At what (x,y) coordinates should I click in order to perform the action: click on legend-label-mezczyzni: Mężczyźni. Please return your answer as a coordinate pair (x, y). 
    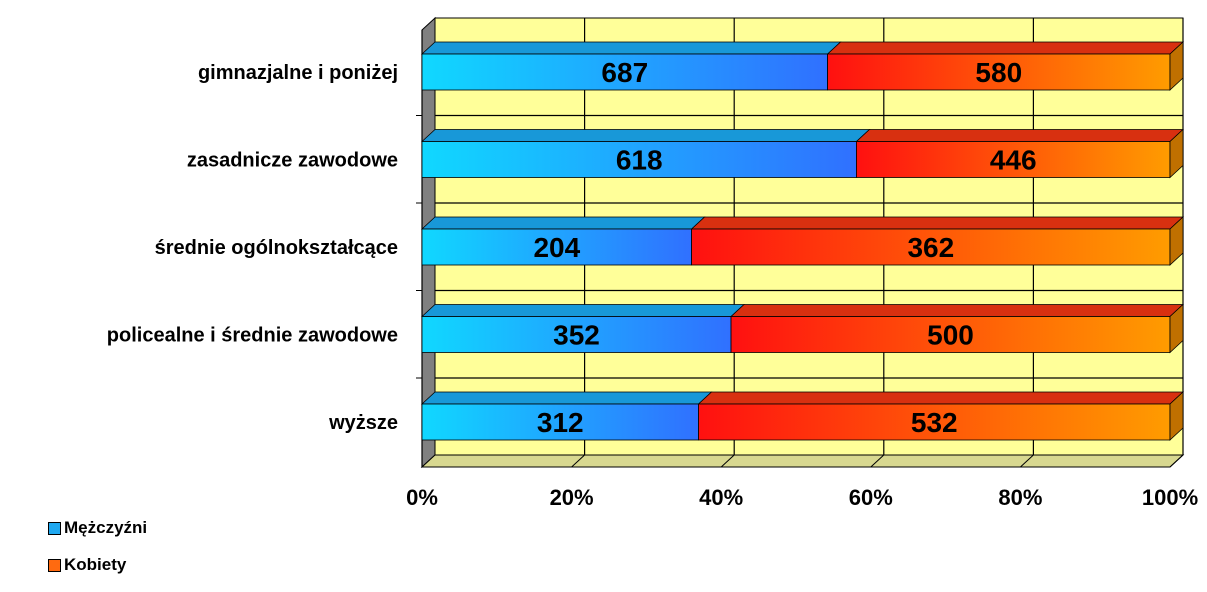
    Looking at the image, I should click on (106, 527).